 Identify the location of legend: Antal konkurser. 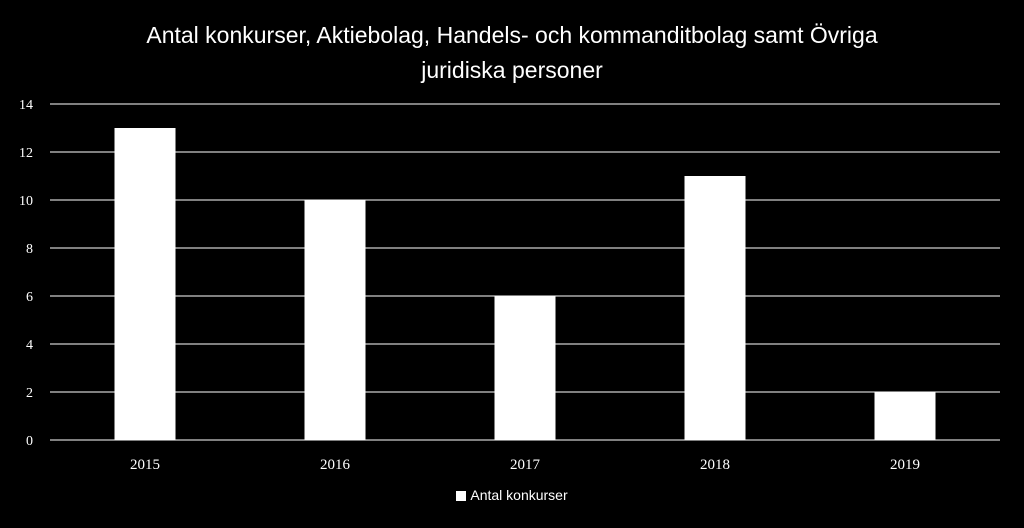
(512, 495).